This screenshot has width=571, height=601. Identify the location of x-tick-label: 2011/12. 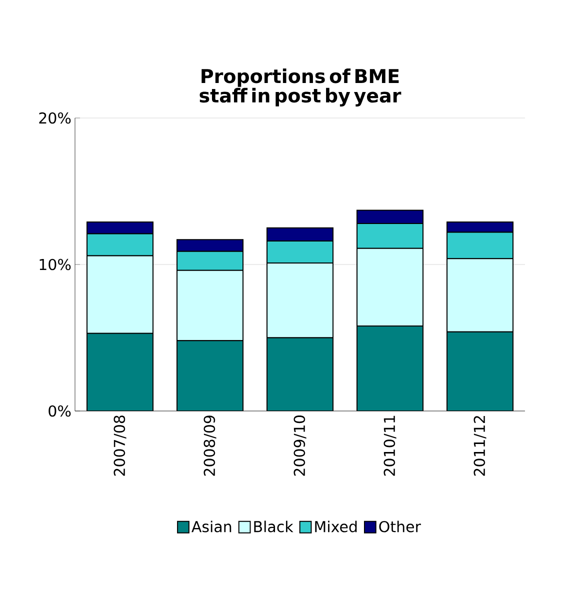
(480, 446).